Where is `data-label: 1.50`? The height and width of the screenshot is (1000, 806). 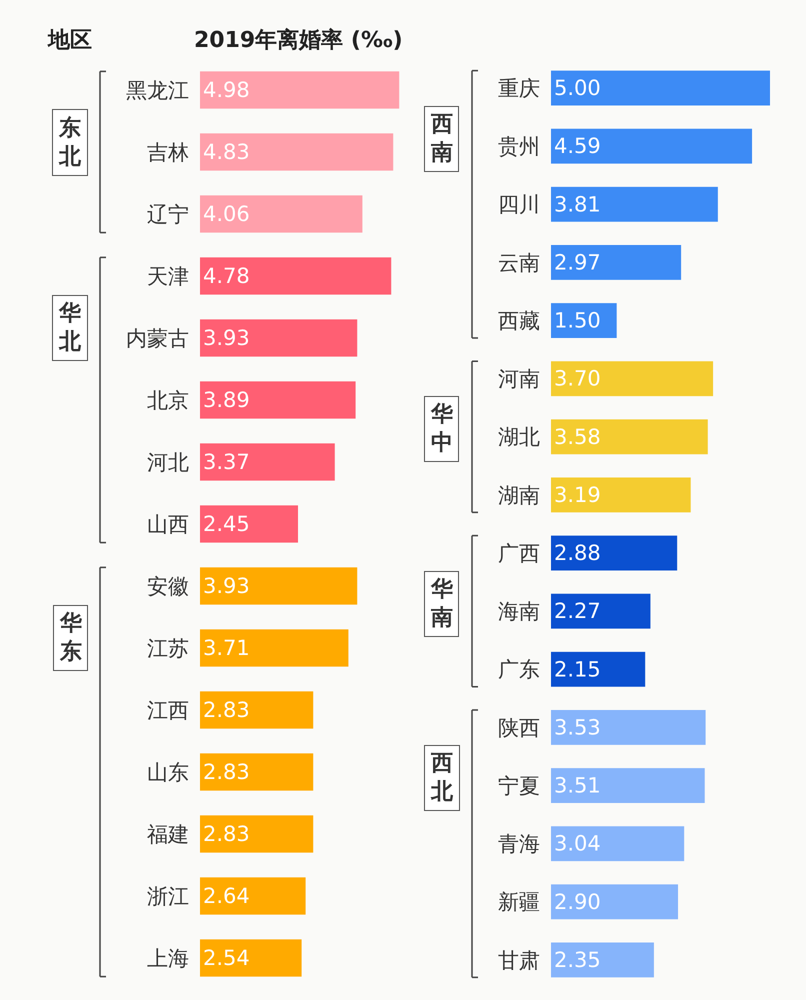
data-label: 1.50 is located at coordinates (577, 320).